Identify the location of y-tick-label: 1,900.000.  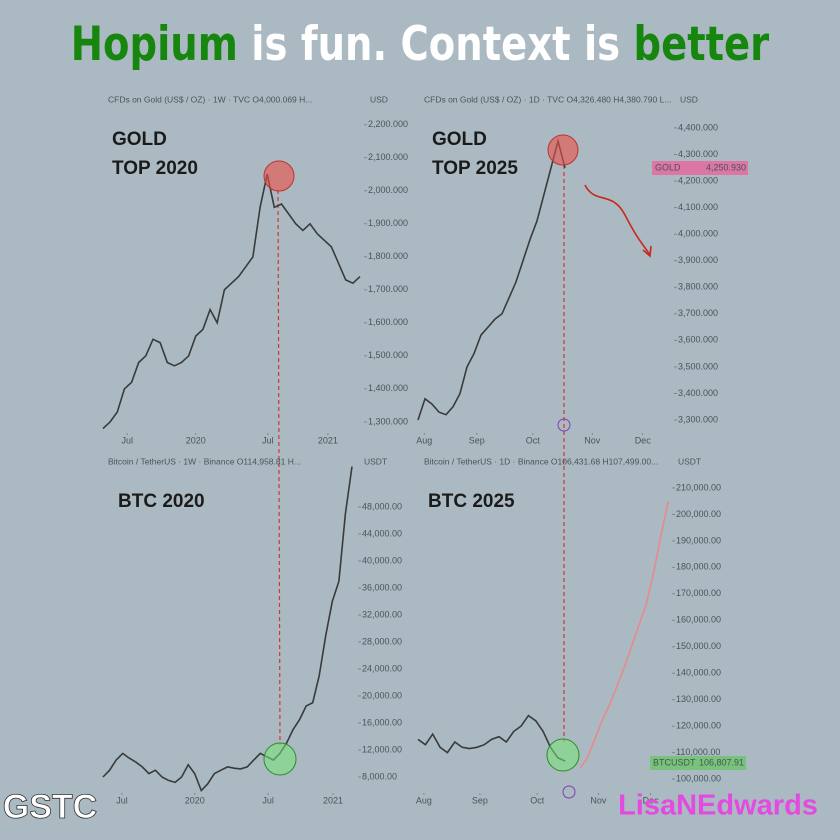
(388, 223).